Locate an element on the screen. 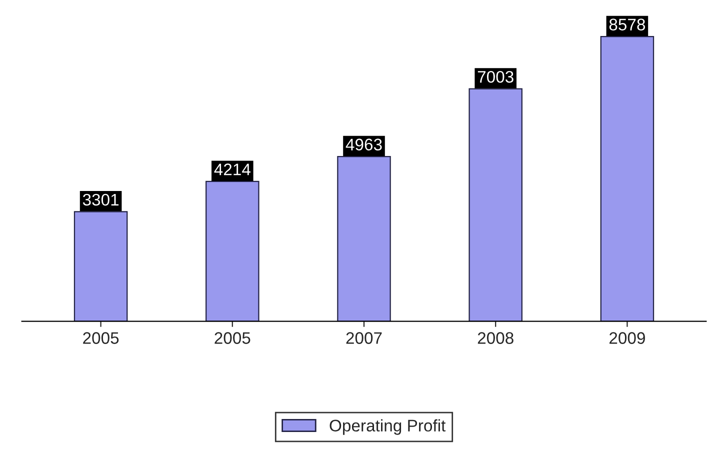 The width and height of the screenshot is (728, 459). x-tick-label: 2008 is located at coordinates (496, 338).